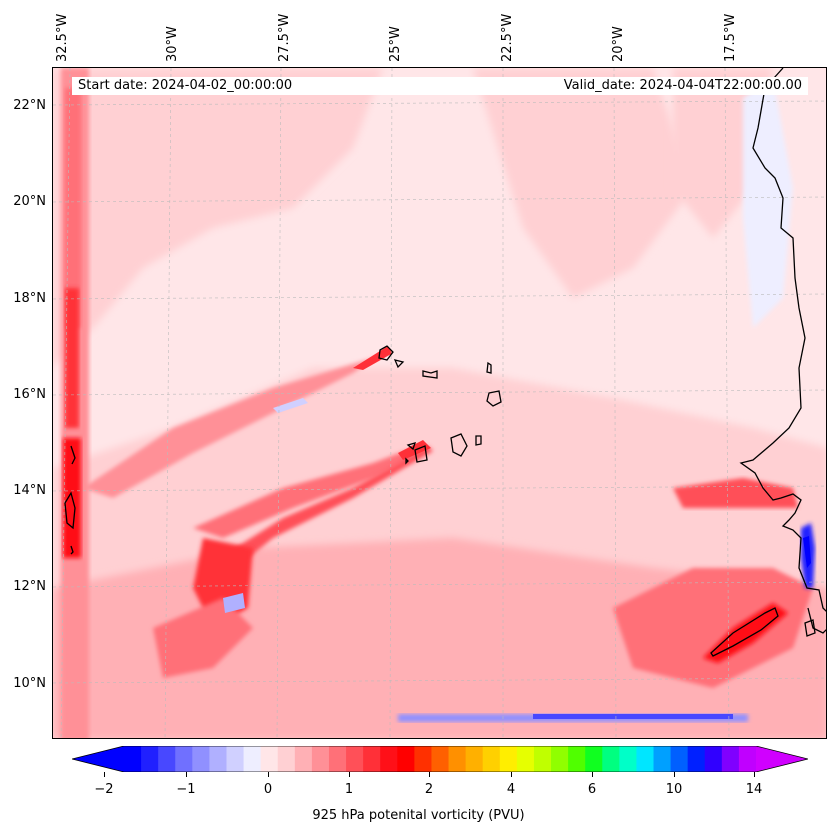  What do you see at coordinates (172, 44) in the screenshot?
I see `lon-label-30w: 30°W` at bounding box center [172, 44].